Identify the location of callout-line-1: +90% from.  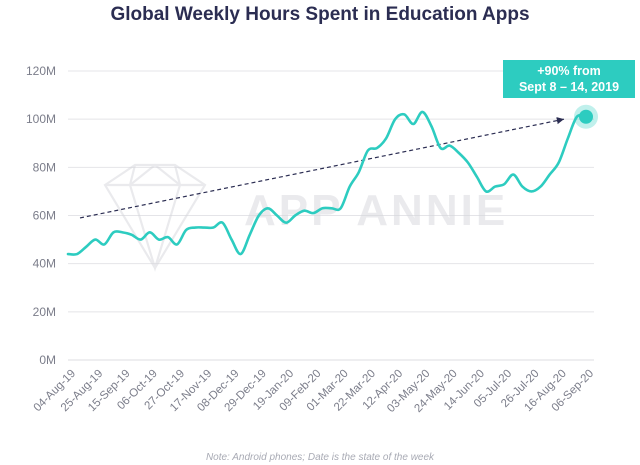
(569, 71).